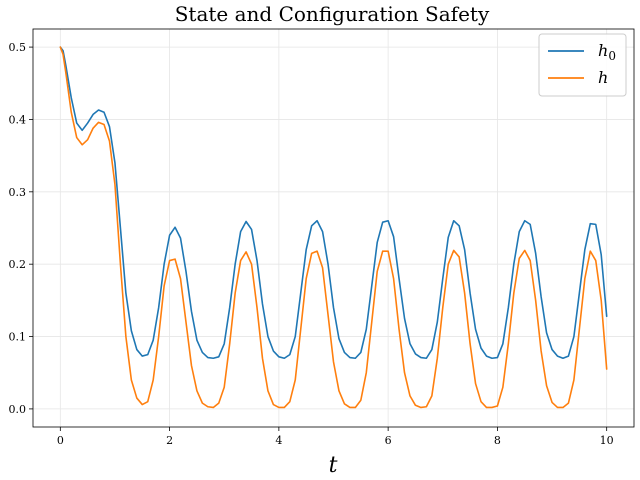  I want to click on legend-box, so click(582, 65).